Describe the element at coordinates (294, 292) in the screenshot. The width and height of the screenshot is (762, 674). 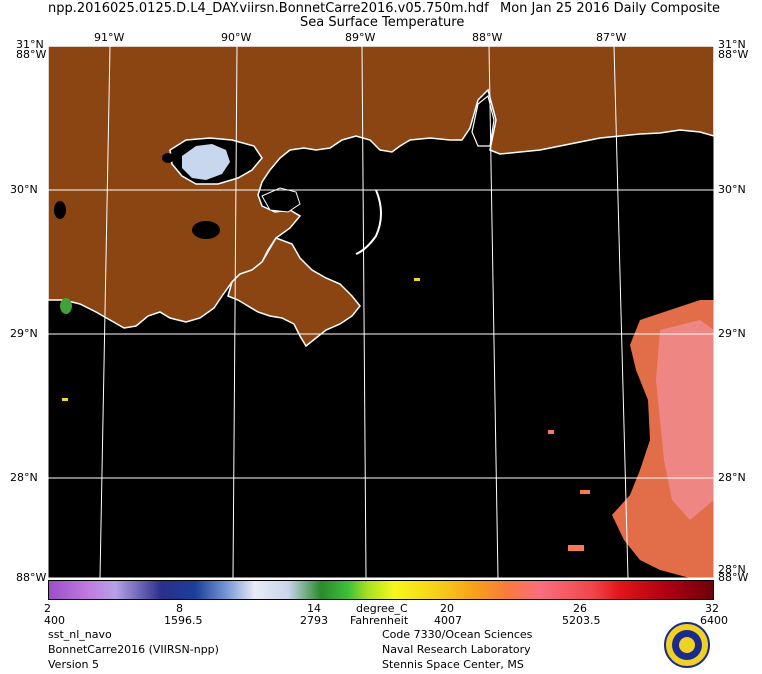
I see `river-delta` at that location.